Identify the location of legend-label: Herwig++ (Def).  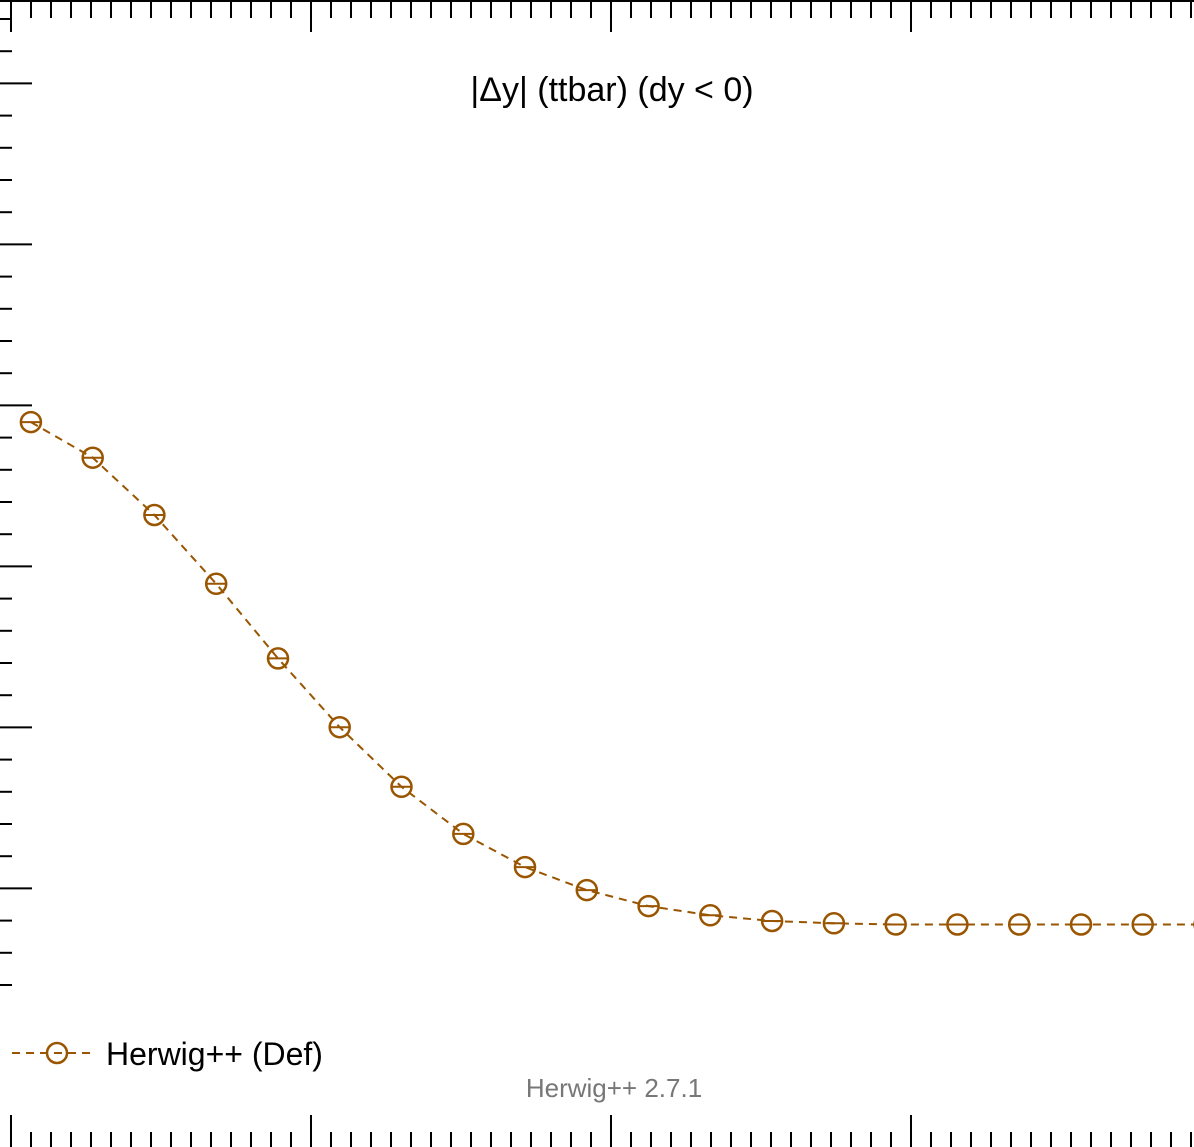
(214, 1054).